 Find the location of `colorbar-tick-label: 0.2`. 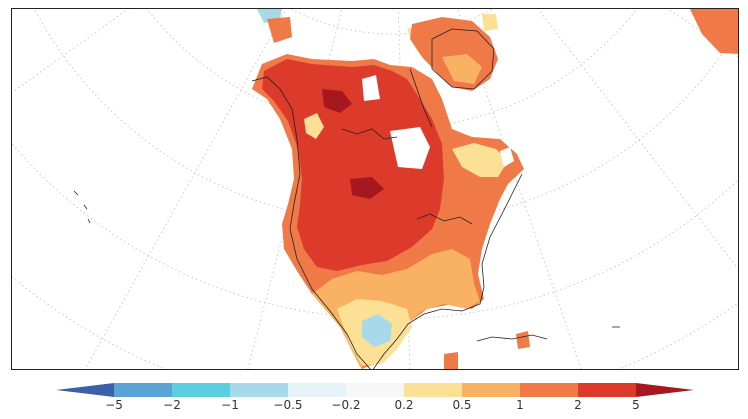

colorbar-tick-label: 0.2 is located at coordinates (404, 405).